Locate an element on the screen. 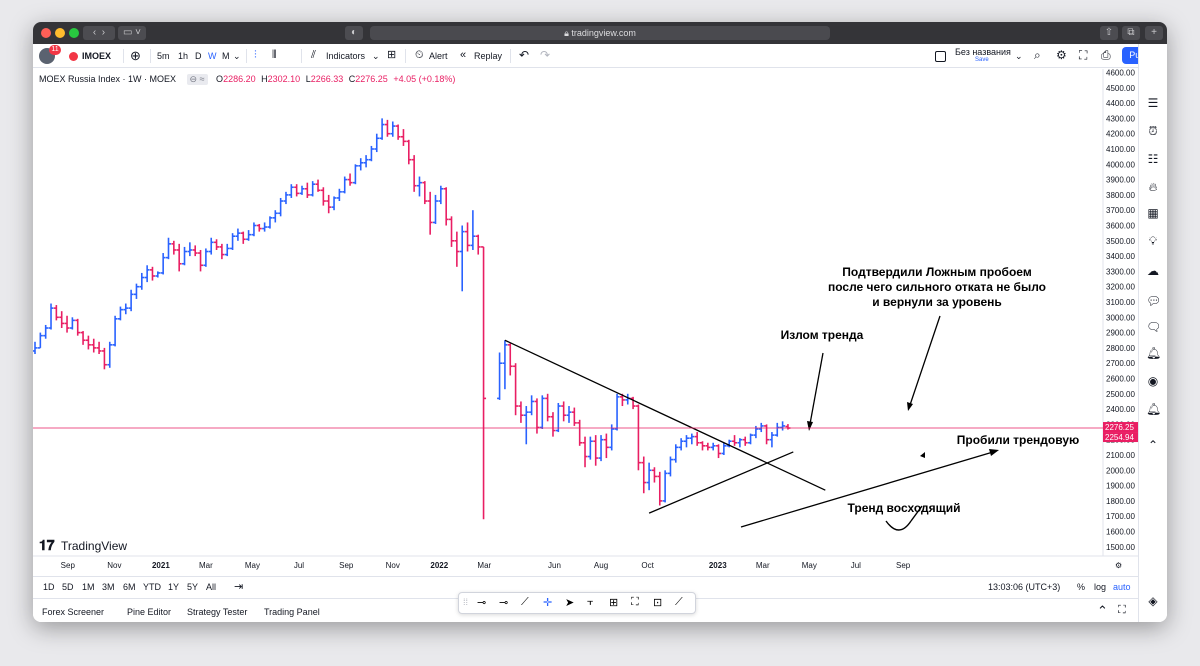  axis-settings-icon: ⚙ is located at coordinates (1118, 565).